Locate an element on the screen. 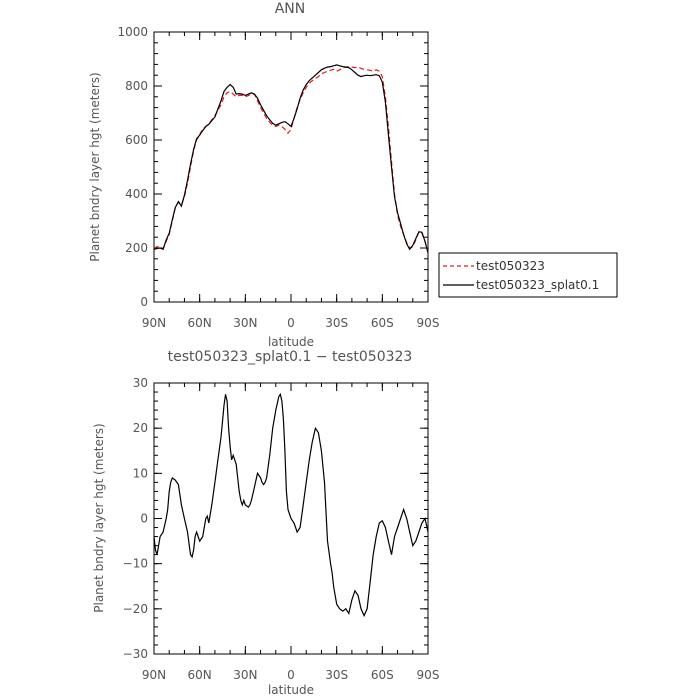  bottom-x-axis-label: latitude is located at coordinates (291, 690).